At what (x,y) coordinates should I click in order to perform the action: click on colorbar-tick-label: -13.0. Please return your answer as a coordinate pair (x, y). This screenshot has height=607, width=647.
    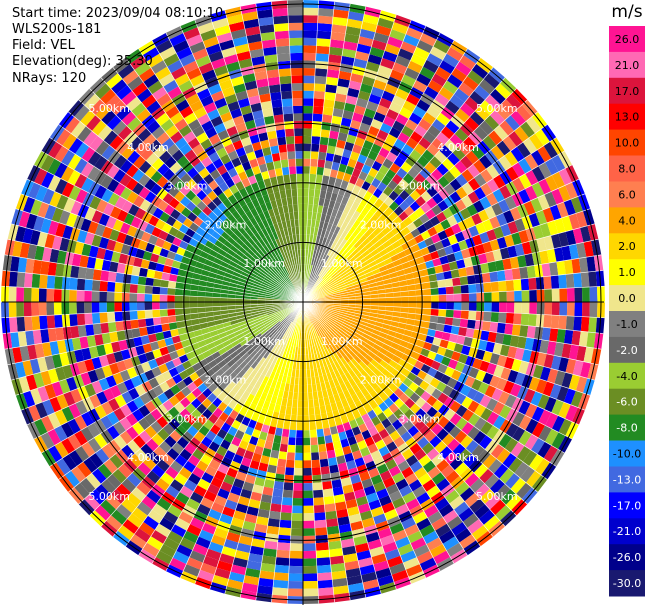
    Looking at the image, I should click on (627, 479).